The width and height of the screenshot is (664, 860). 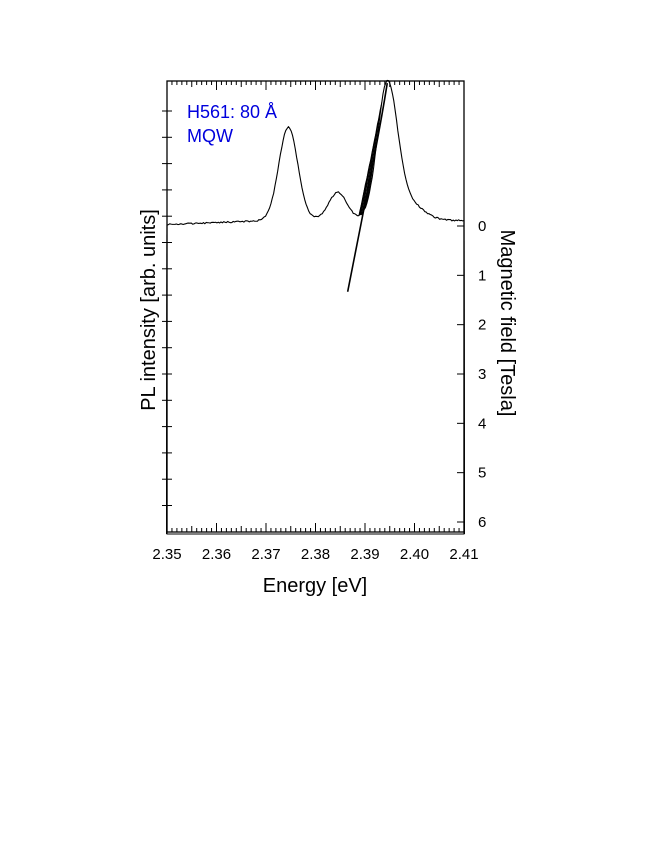 What do you see at coordinates (315, 586) in the screenshot?
I see `x-axis-label: Energy [eV]` at bounding box center [315, 586].